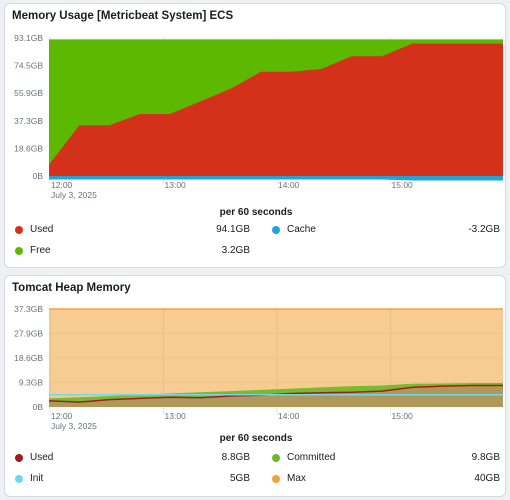  I want to click on legend-dot-max, so click(276, 479).